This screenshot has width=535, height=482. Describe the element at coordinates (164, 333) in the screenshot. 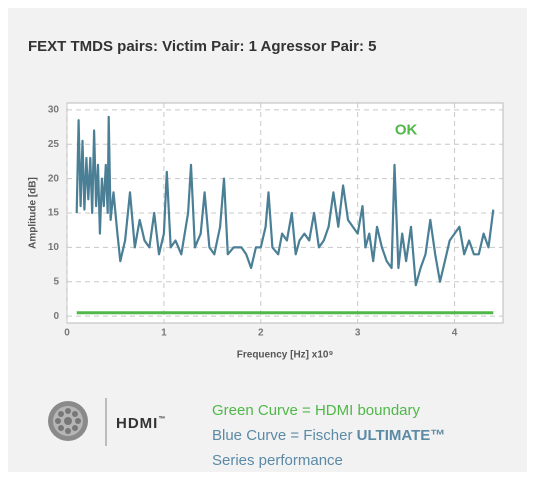

I see `x-tick-label: 1` at that location.